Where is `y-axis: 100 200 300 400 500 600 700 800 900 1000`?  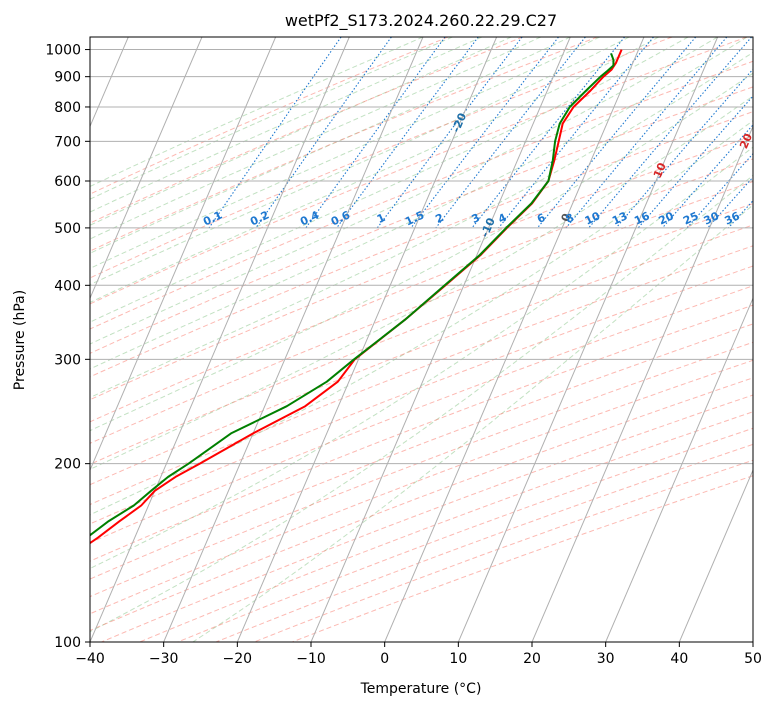
y-axis: 100 200 300 400 500 600 700 800 900 1000 is located at coordinates (67, 347).